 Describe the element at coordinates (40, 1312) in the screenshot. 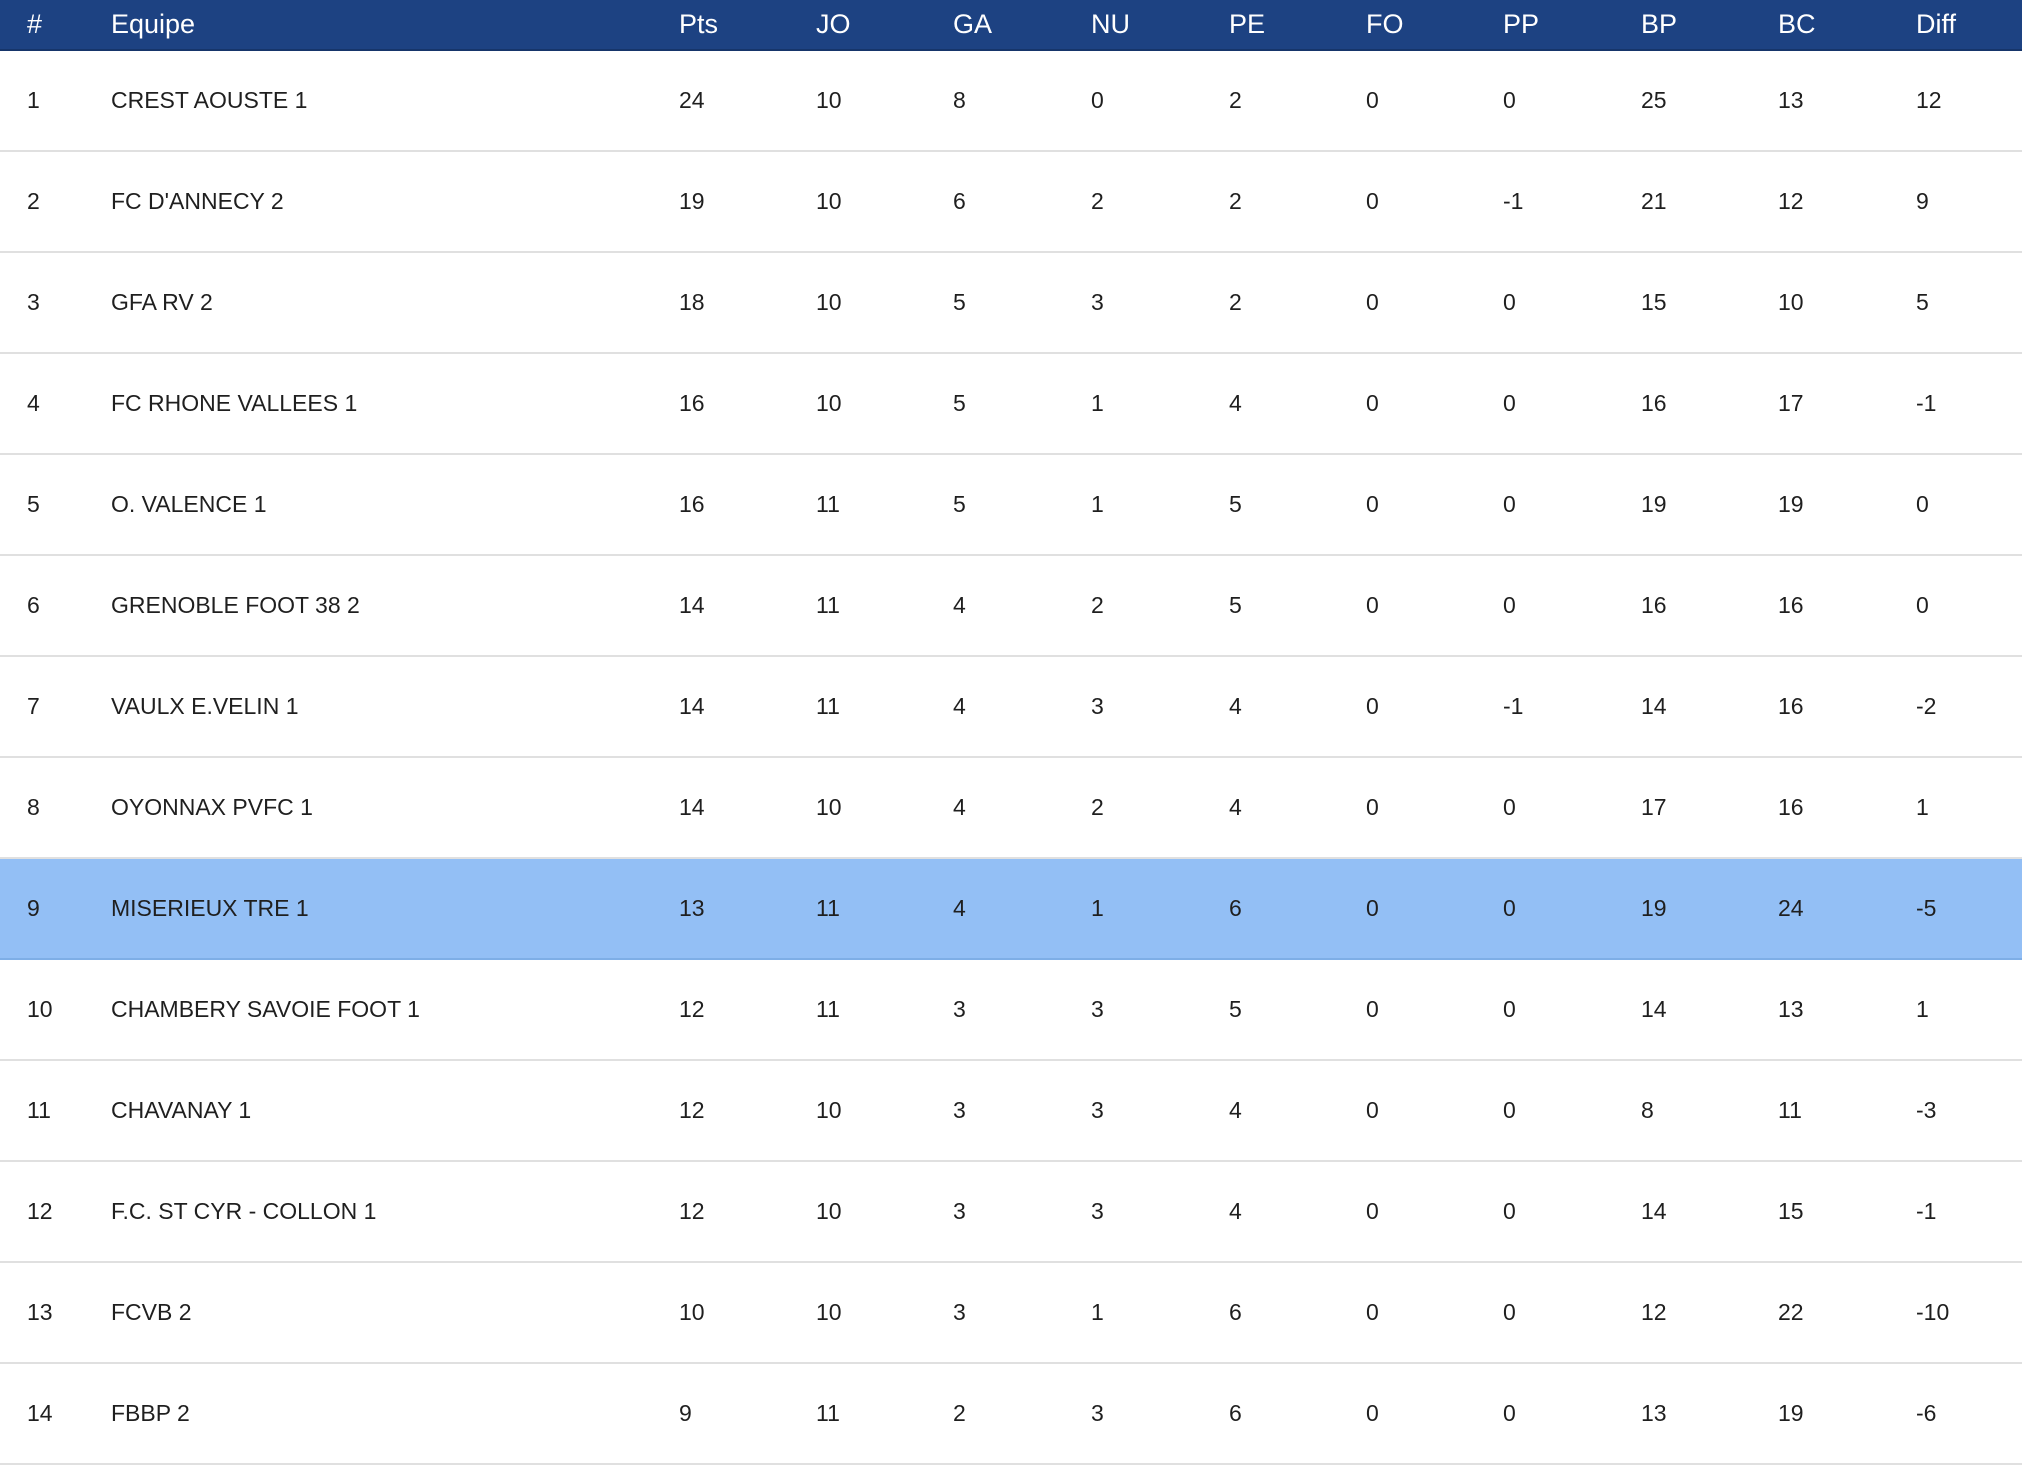

I see `rank-cell: 13` at that location.